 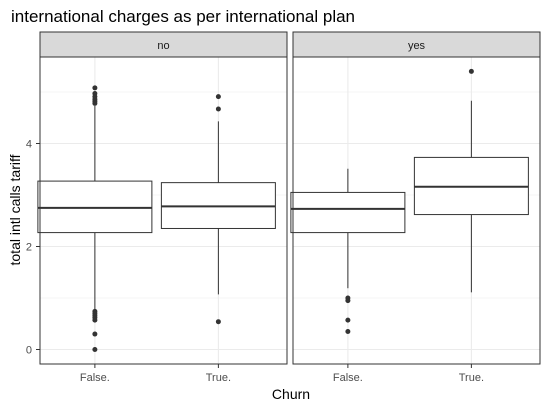 I want to click on y-axis-title: total intl calls tariff, so click(x=15, y=209).